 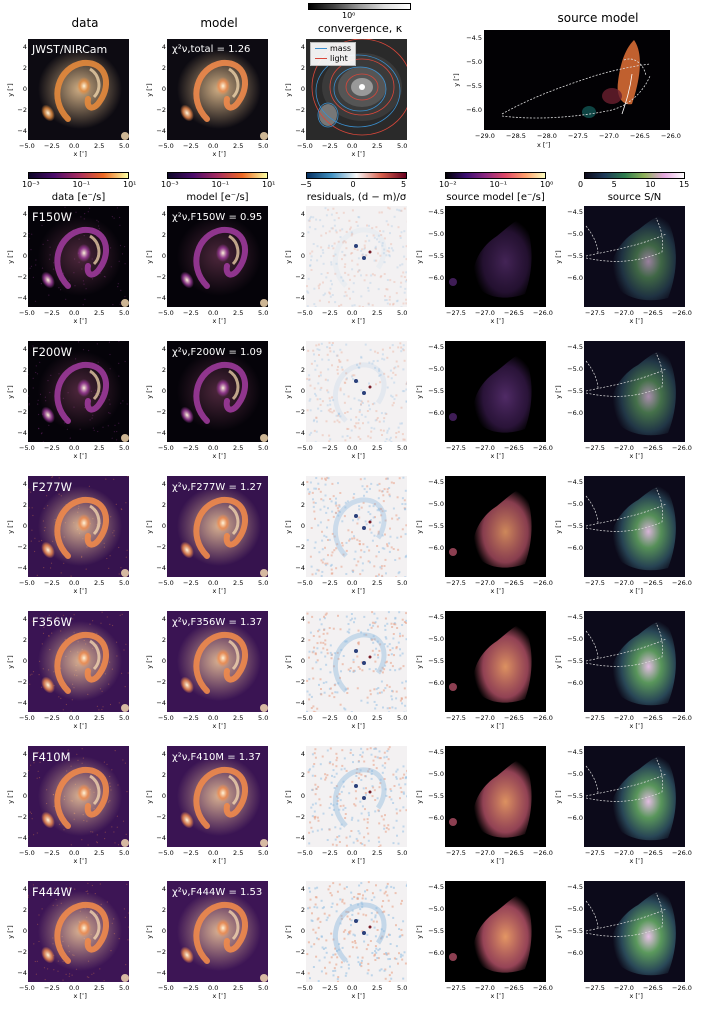 What do you see at coordinates (436, 796) in the screenshot?
I see `row-f410m-source-ytick: −5.5` at bounding box center [436, 796].